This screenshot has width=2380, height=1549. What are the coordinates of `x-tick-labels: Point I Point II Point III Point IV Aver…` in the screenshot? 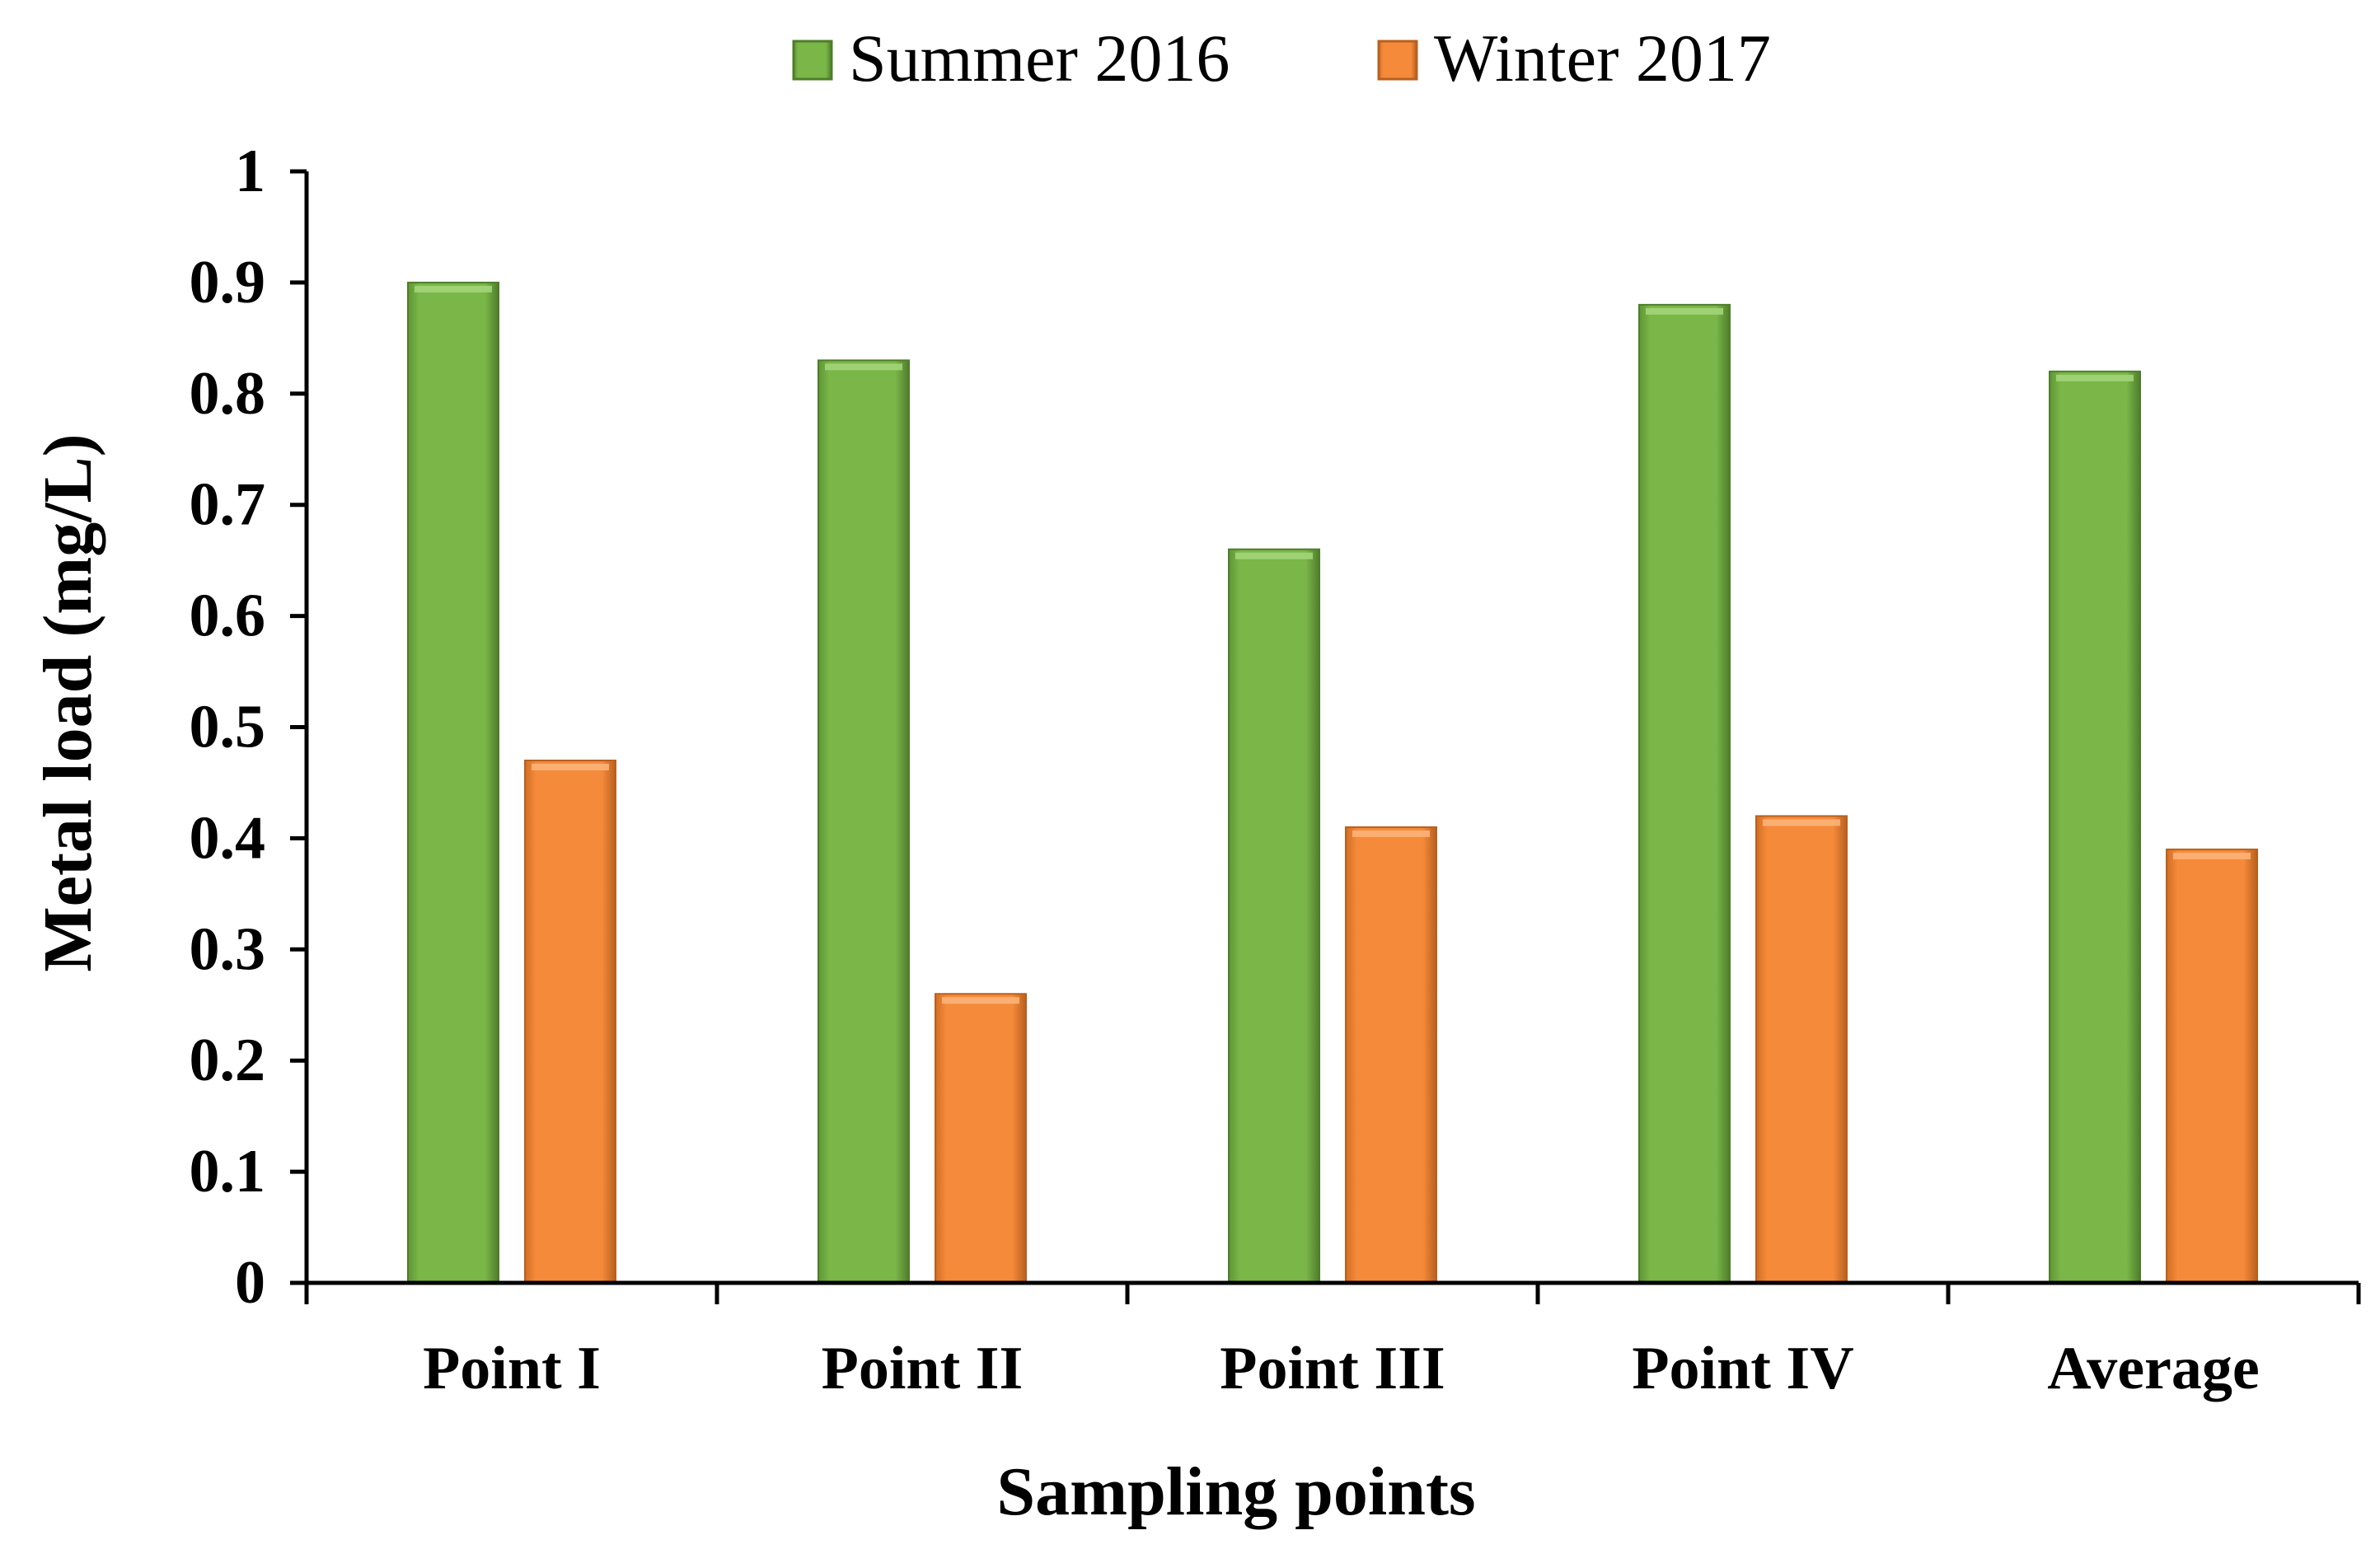 It's located at (1341, 1369).